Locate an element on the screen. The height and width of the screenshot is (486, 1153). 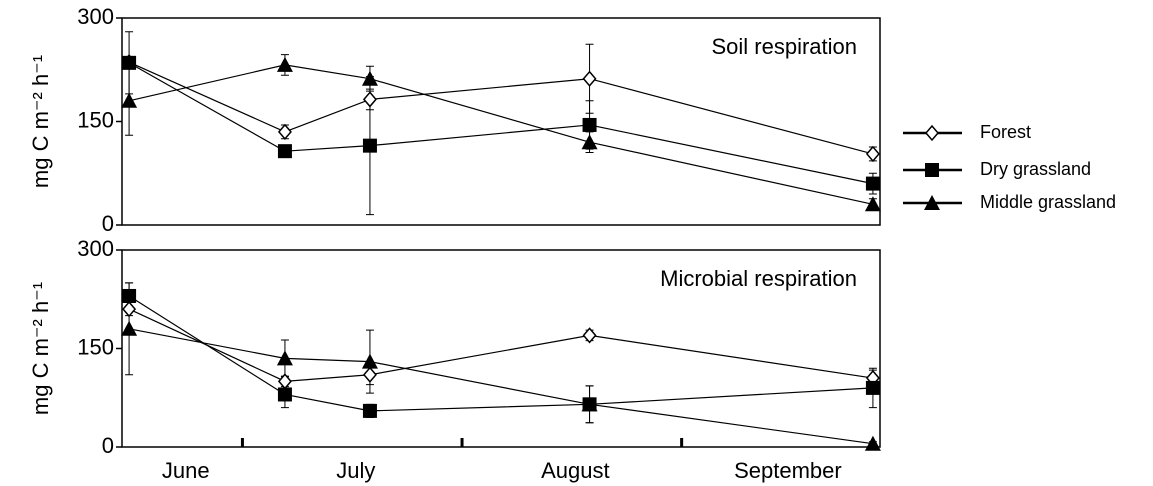
x-tick-label: July is located at coordinates (355, 470).